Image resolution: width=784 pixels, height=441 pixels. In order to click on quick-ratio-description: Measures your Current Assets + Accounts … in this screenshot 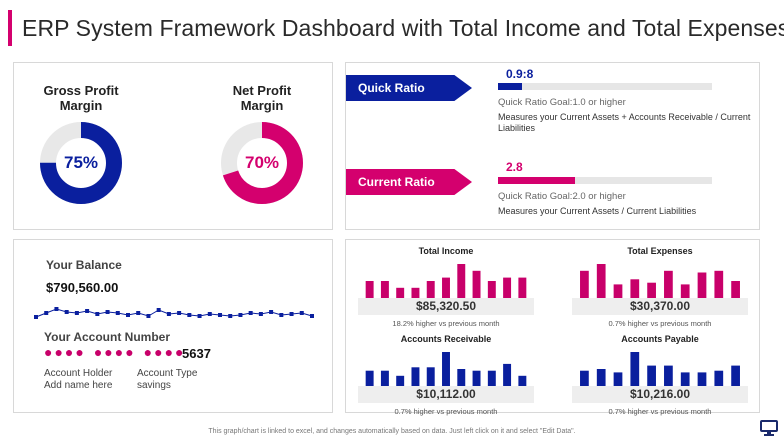, I will do `click(624, 122)`.